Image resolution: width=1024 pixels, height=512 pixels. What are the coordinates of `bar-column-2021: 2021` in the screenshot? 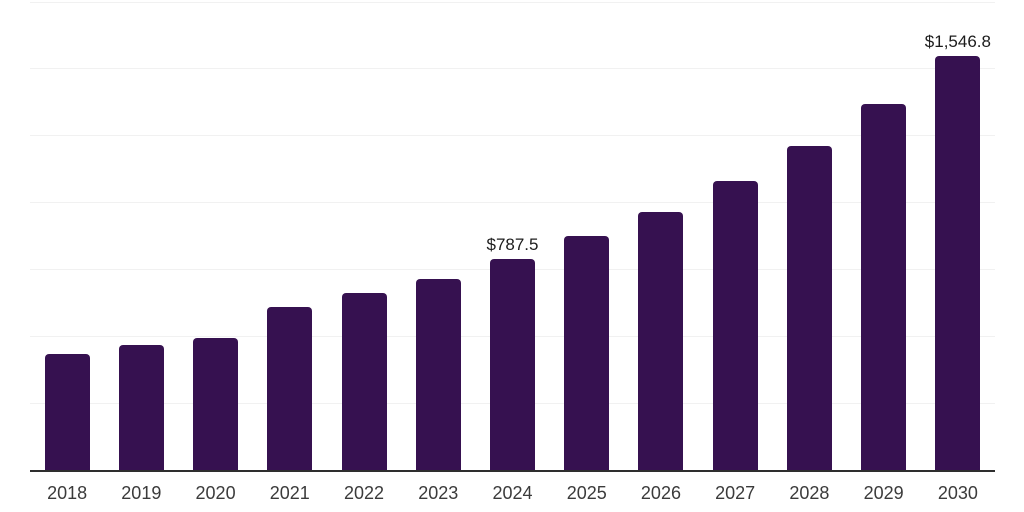 It's located at (290, 256).